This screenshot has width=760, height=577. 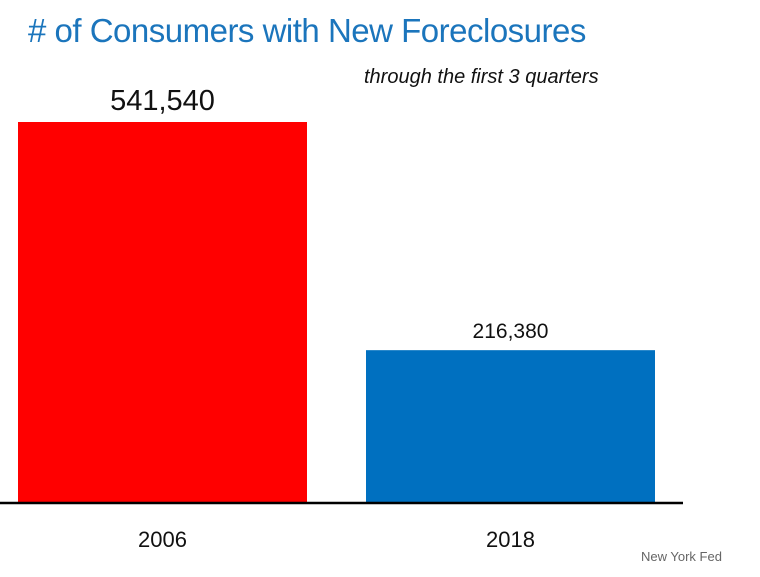 What do you see at coordinates (307, 30) in the screenshot?
I see `chart-title: # of Consumers with New Foreclosures` at bounding box center [307, 30].